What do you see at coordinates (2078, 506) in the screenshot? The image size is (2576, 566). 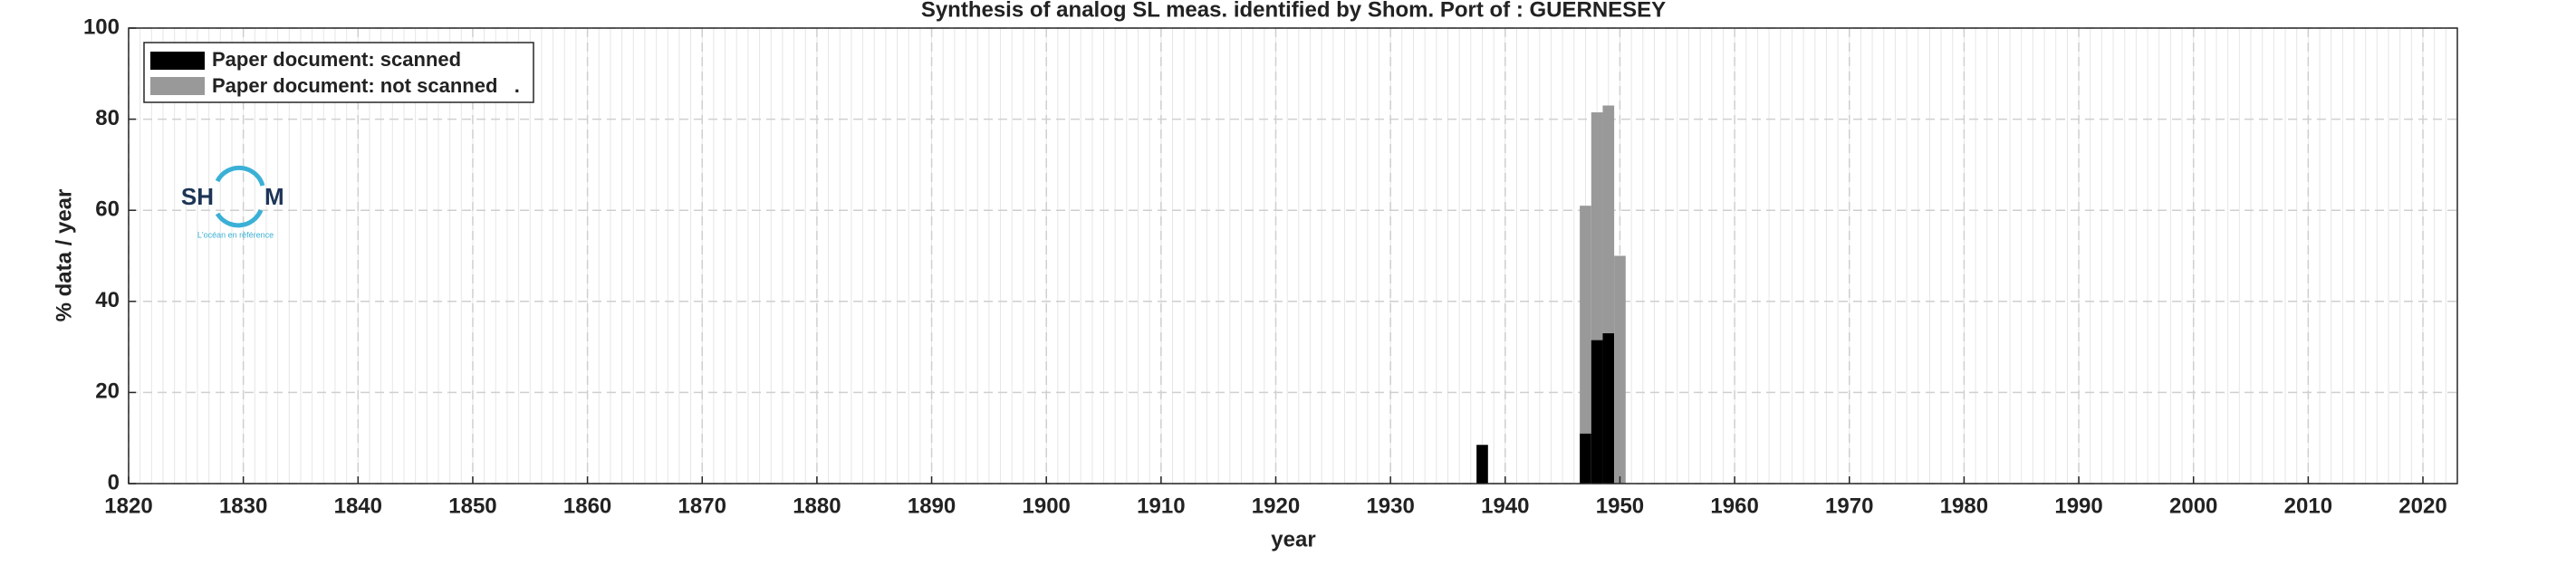 I see `x-tick-label: 1990` at bounding box center [2078, 506].